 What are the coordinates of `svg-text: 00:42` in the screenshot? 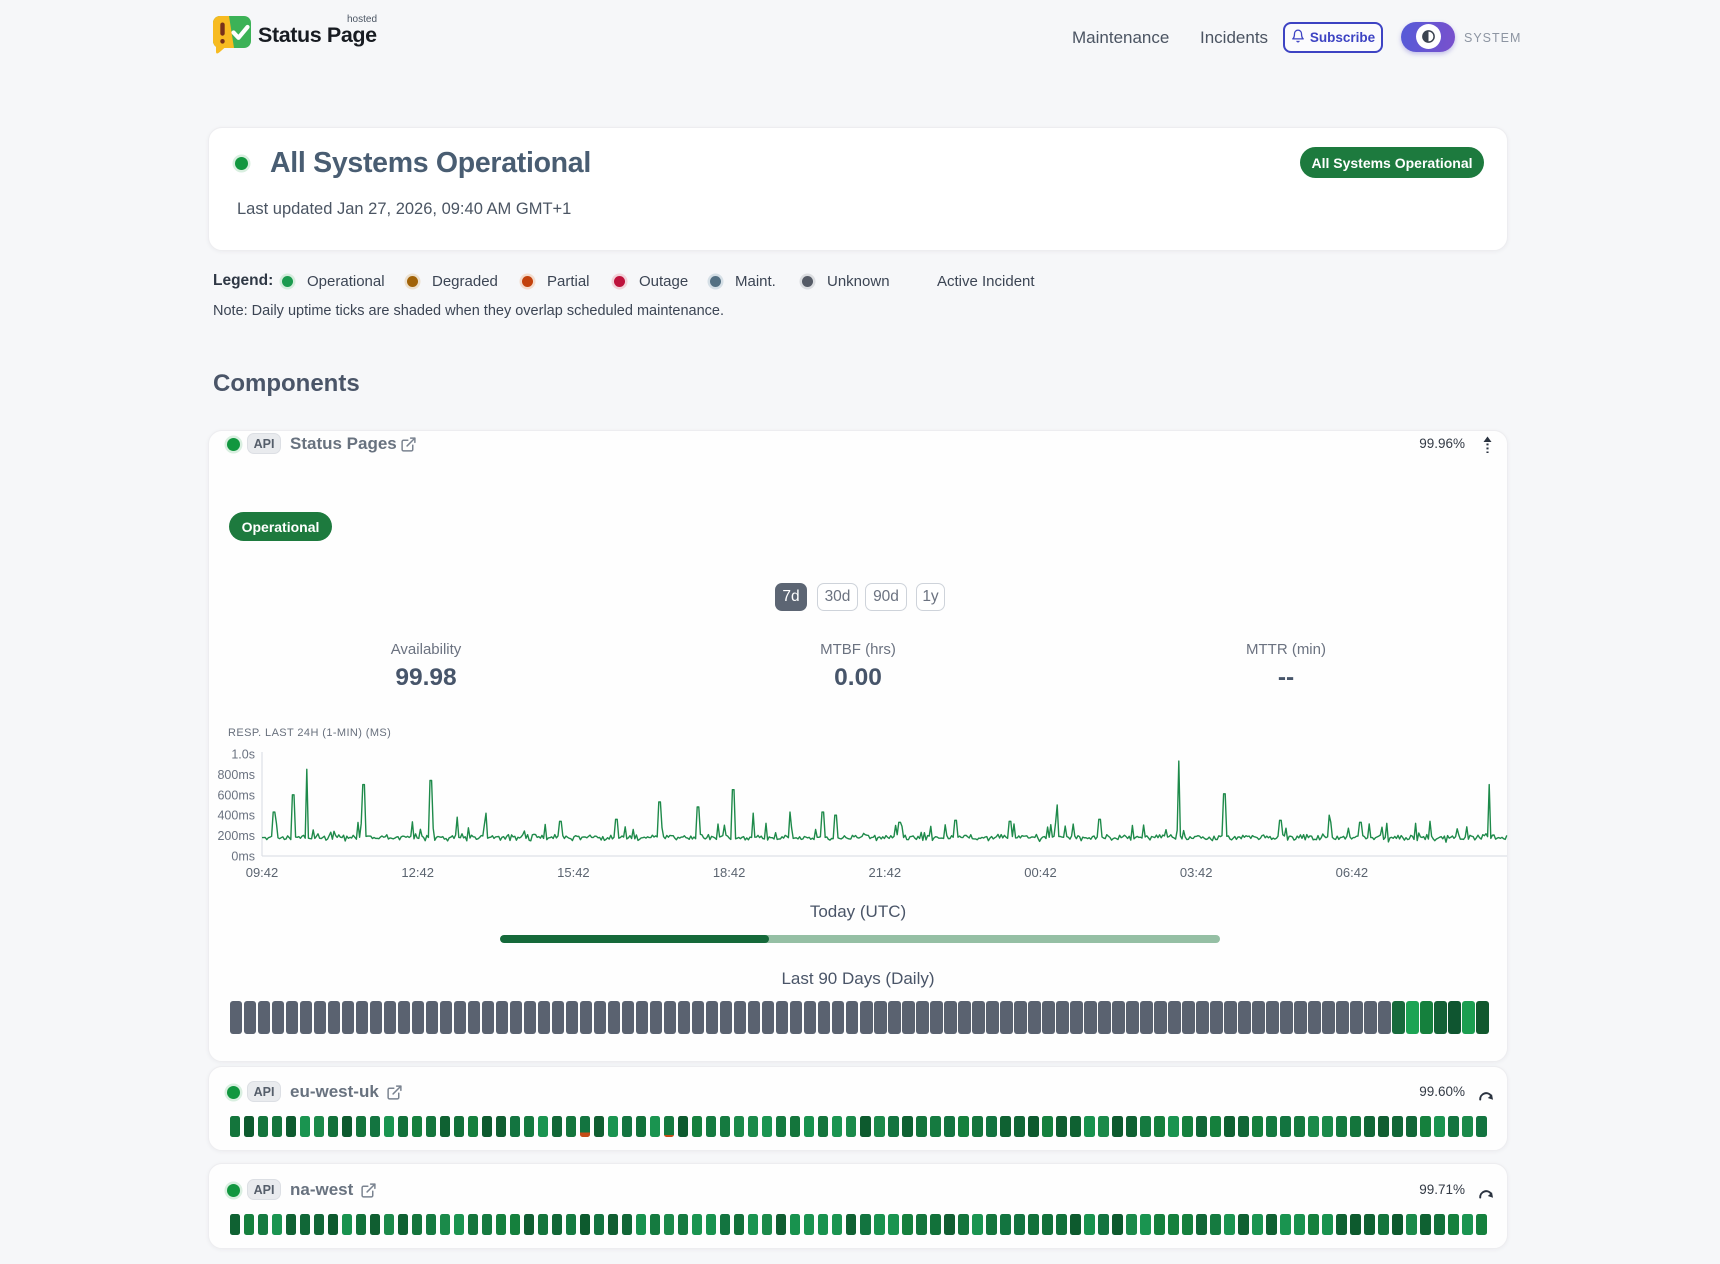 It's located at (1040, 872).